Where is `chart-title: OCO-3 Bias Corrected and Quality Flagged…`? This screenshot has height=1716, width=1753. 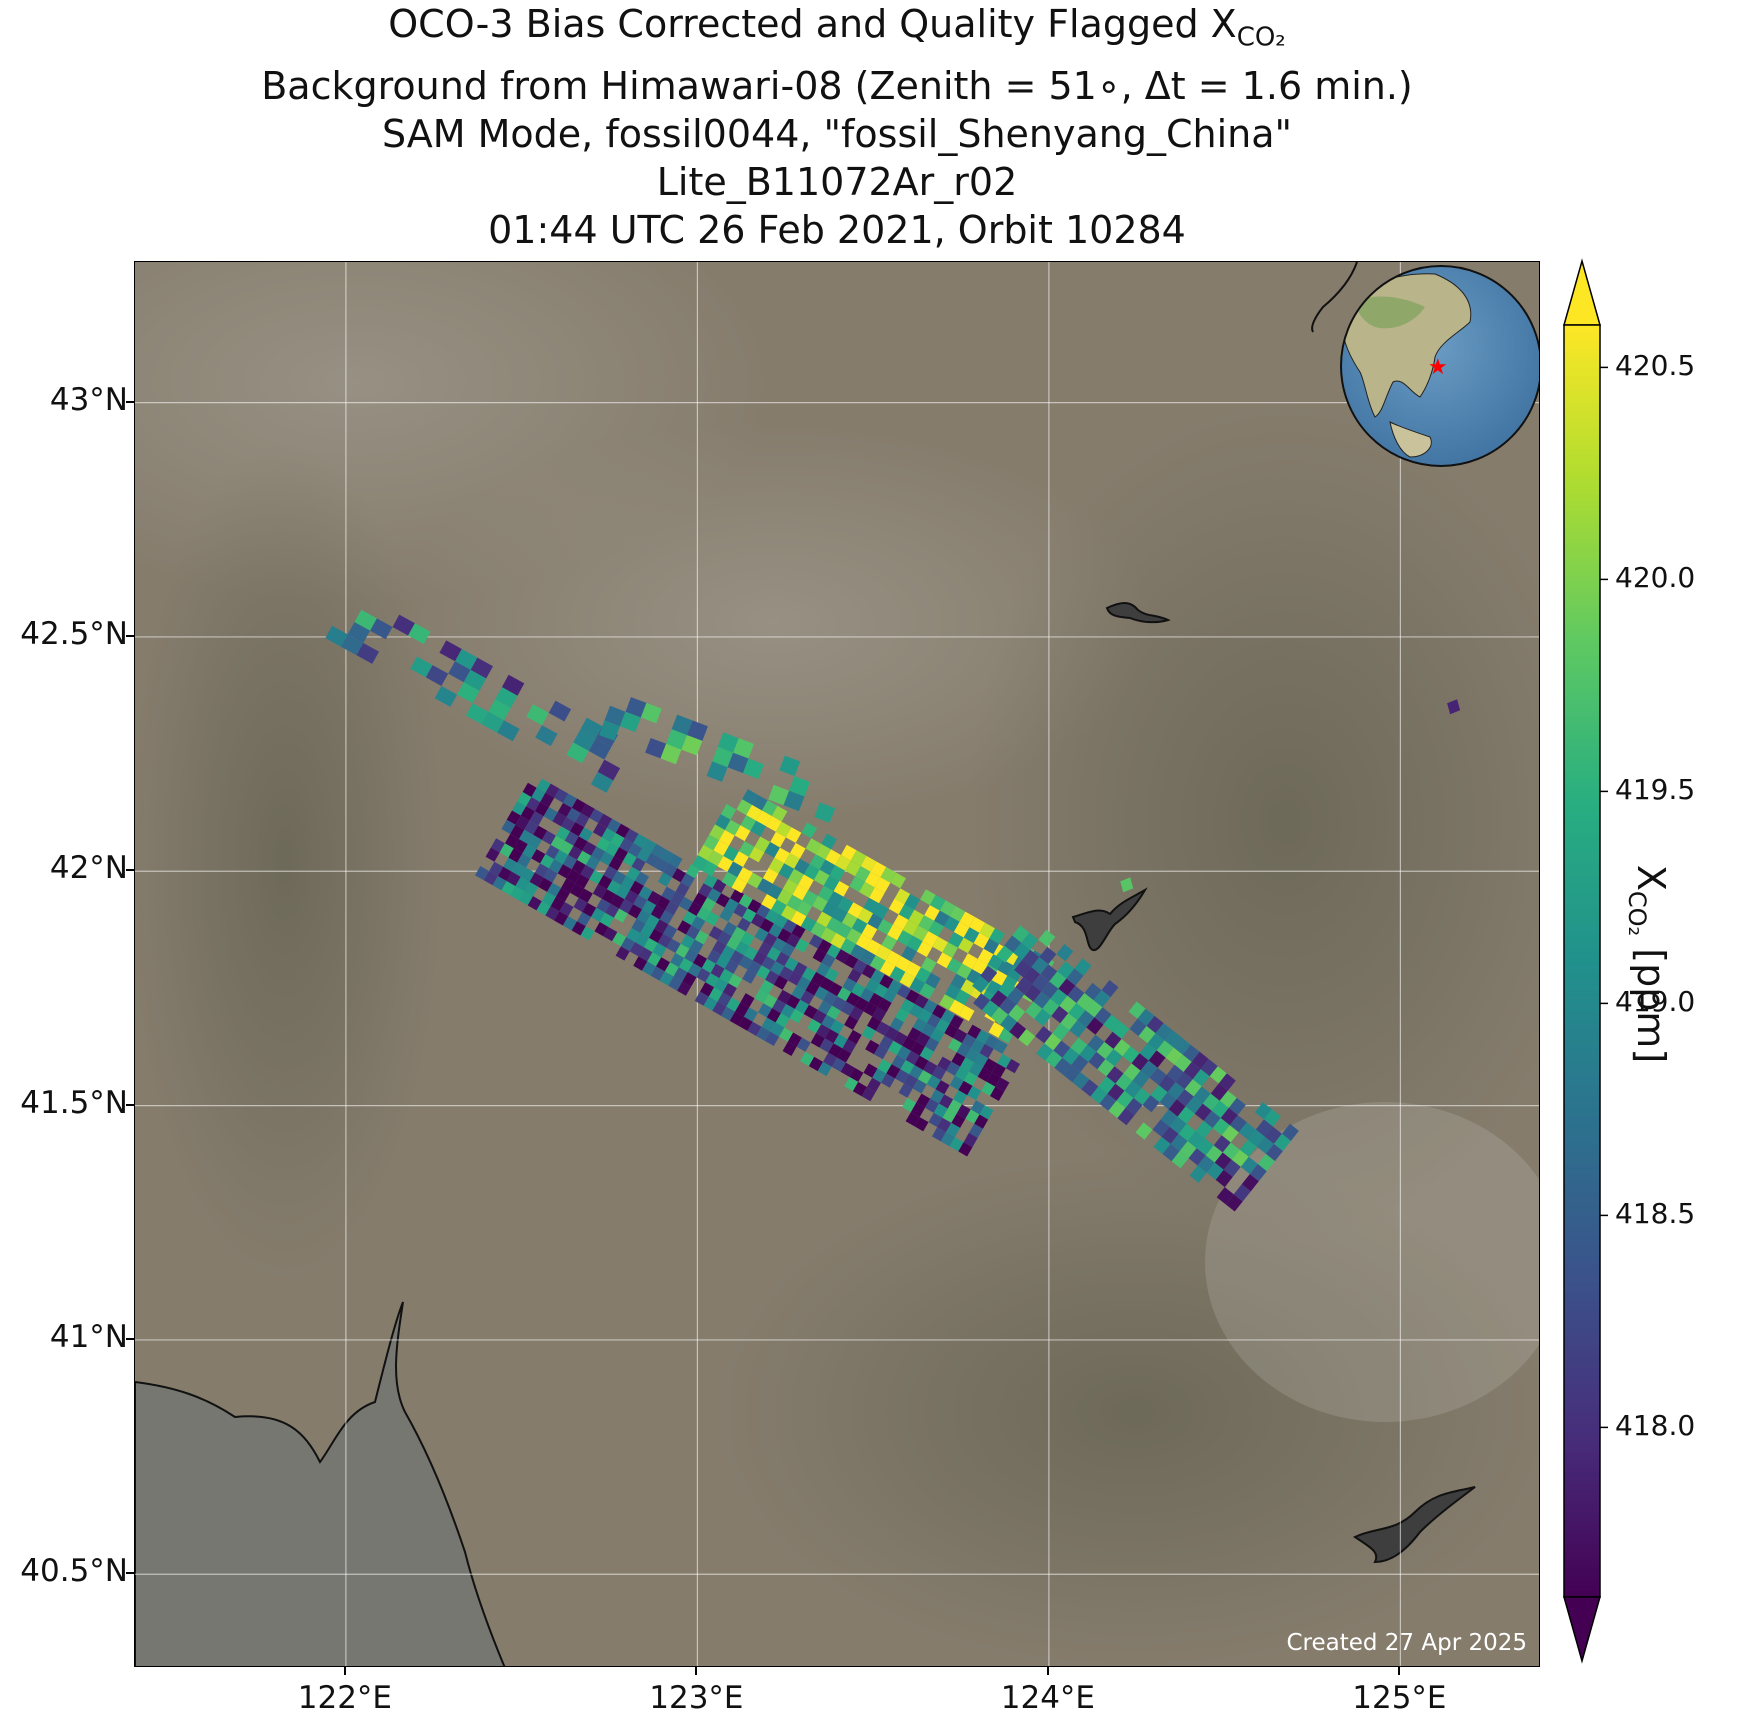
chart-title: OCO-3 Bias Corrected and Quality Flagged… is located at coordinates (837, 127).